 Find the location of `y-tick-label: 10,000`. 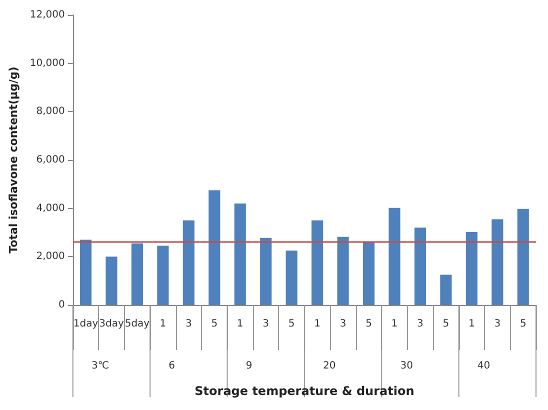

y-tick-label: 10,000 is located at coordinates (47, 63).